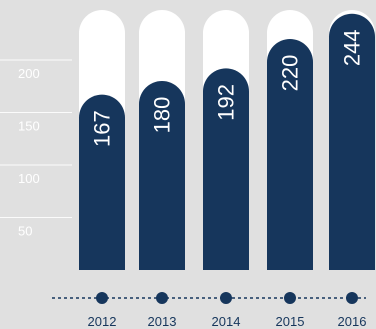 The width and height of the screenshot is (376, 329). Describe the element at coordinates (102, 321) in the screenshot. I see `x-category-label: 2012` at that location.